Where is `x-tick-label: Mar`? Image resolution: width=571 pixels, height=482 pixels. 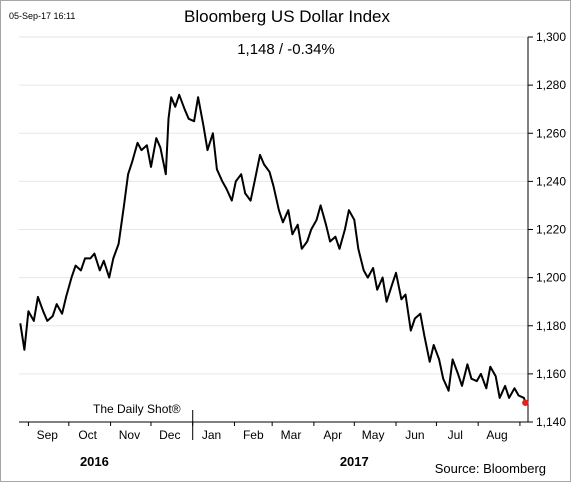
x-tick-label: Mar is located at coordinates (291, 435).